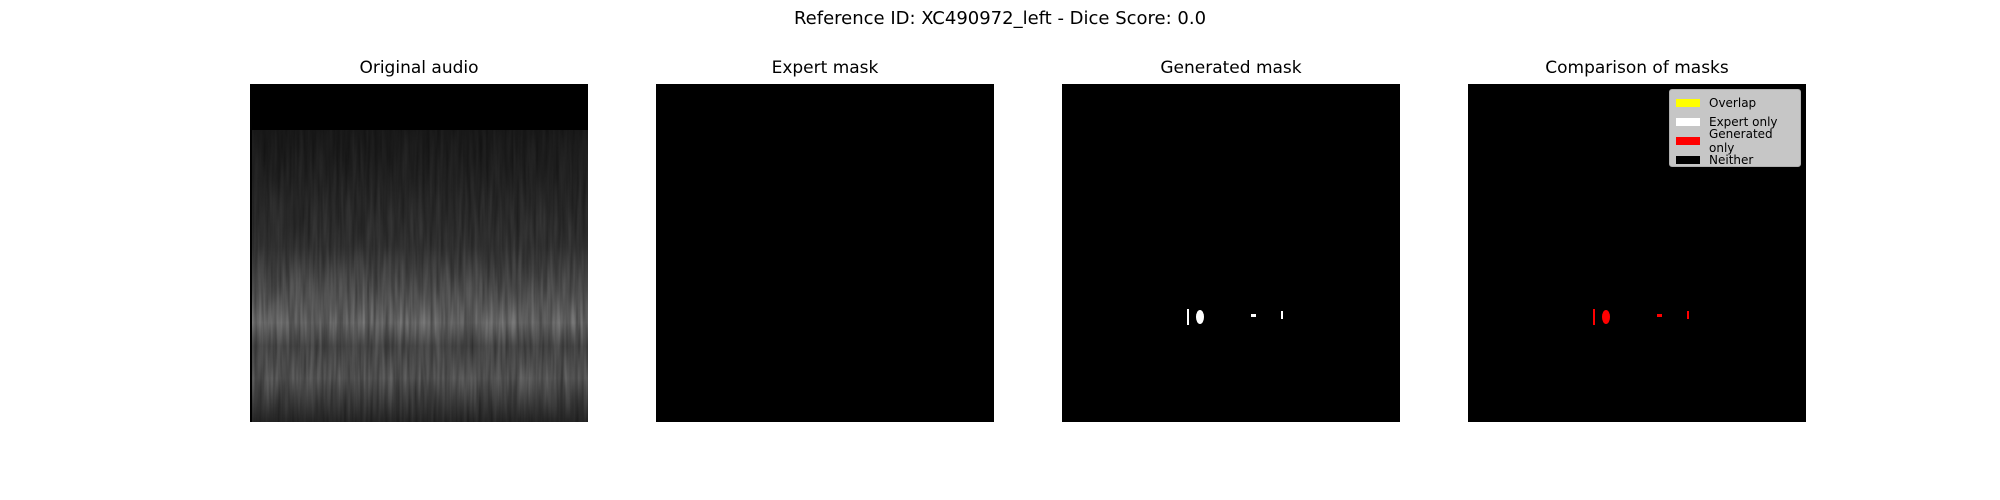  Describe the element at coordinates (1743, 121) in the screenshot. I see `legend-label-expert-only: Expert only` at that location.